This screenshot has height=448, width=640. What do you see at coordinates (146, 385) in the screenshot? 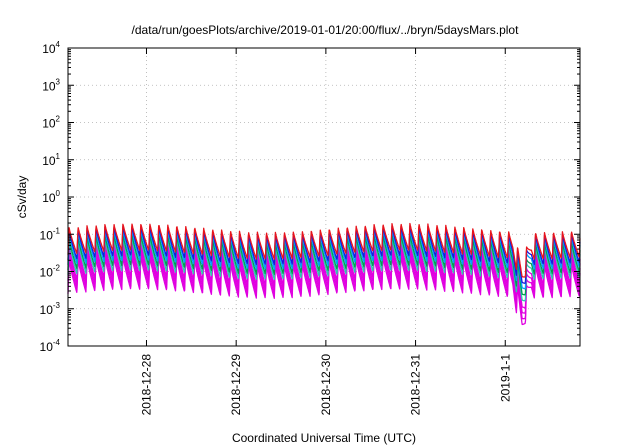
I see `x-tick-label: 2018-12-28` at bounding box center [146, 385].